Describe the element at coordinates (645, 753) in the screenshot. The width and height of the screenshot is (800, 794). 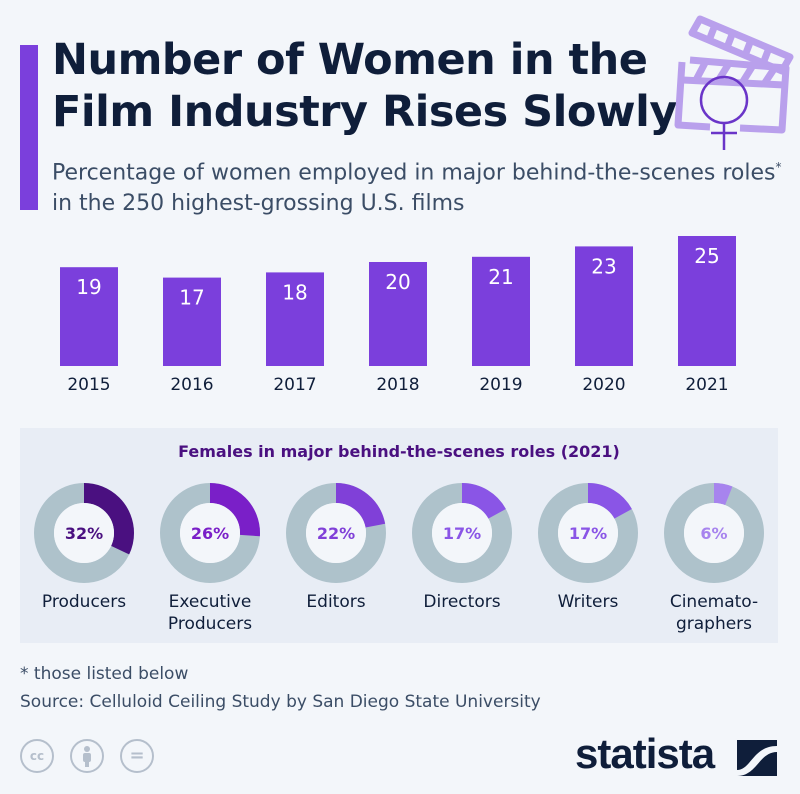
I see `statista-logo: statista` at that location.